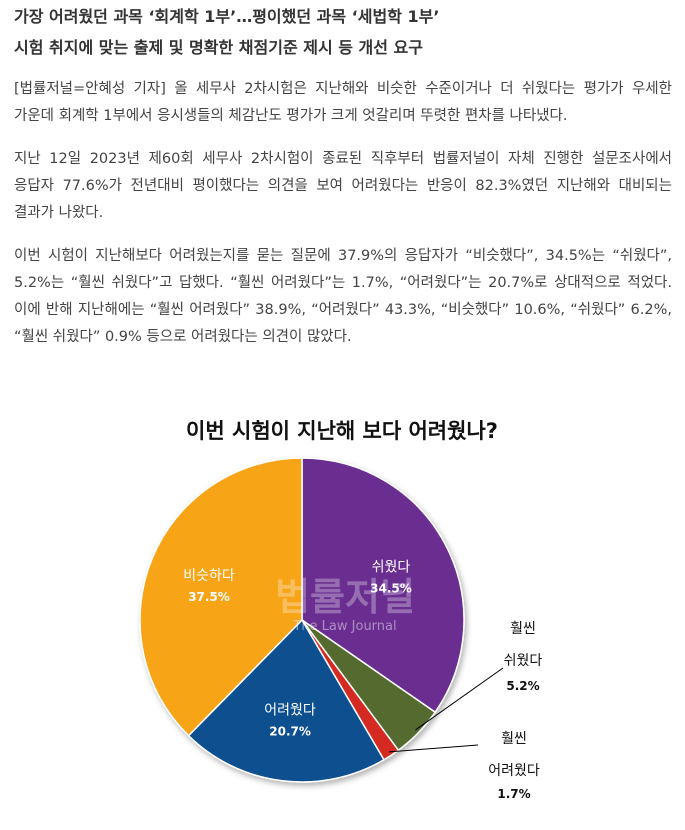 The height and width of the screenshot is (830, 685). Describe the element at coordinates (218, 47) in the screenshot. I see `headline-sub: 시험 취지에 맞는 출제 및 명확한 채점기준 제시 등 개선 요구` at that location.